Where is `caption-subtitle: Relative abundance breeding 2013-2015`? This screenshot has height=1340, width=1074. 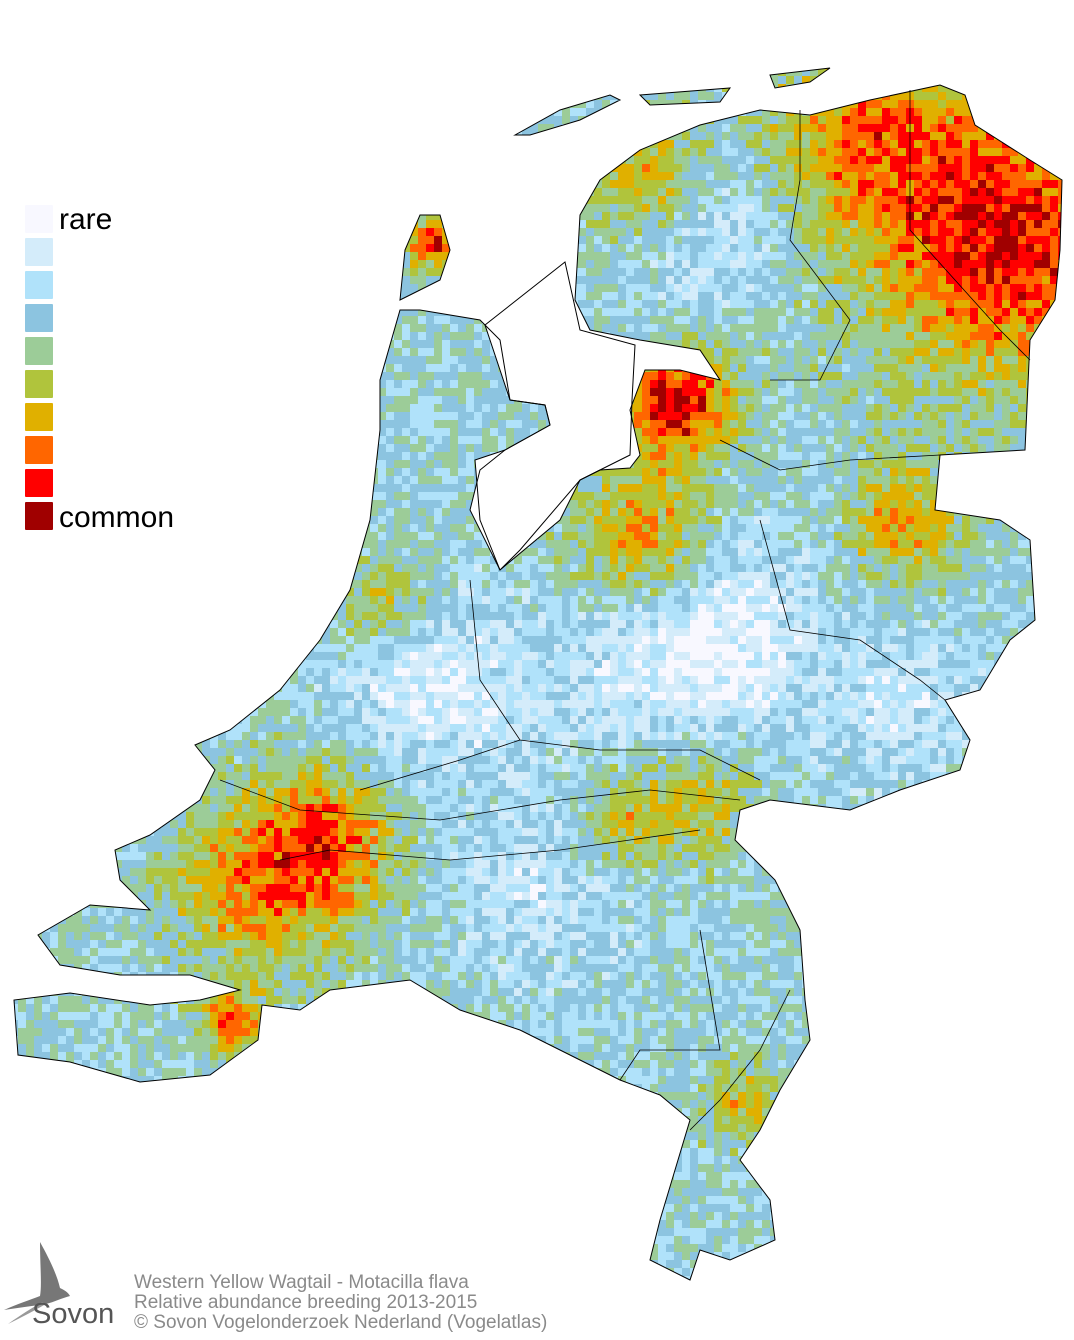 caption-subtitle: Relative abundance breeding 2013-2015 is located at coordinates (340, 1303).